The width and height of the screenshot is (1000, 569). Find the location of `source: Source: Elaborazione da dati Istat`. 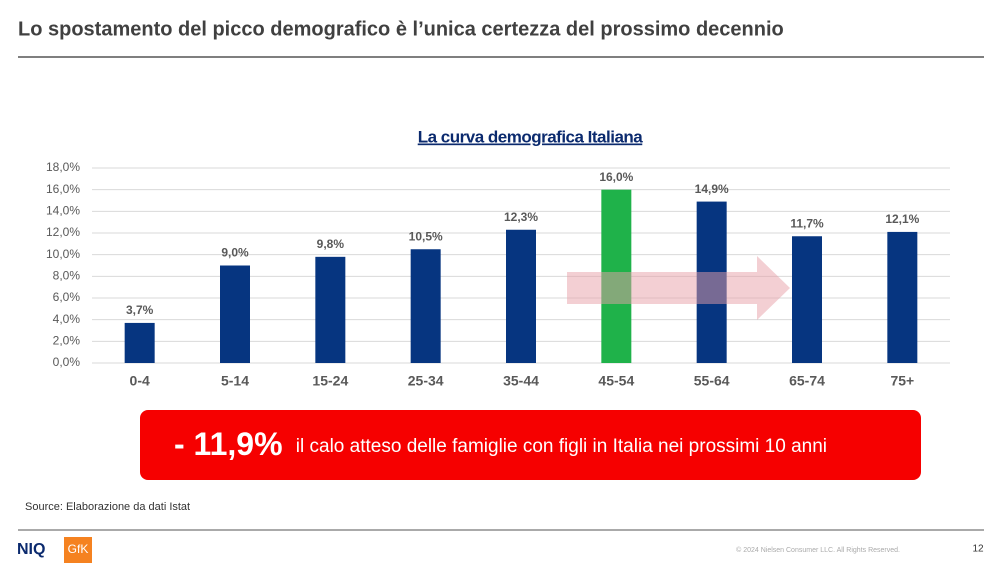

source: Source: Elaborazione da dati Istat is located at coordinates (107, 507).